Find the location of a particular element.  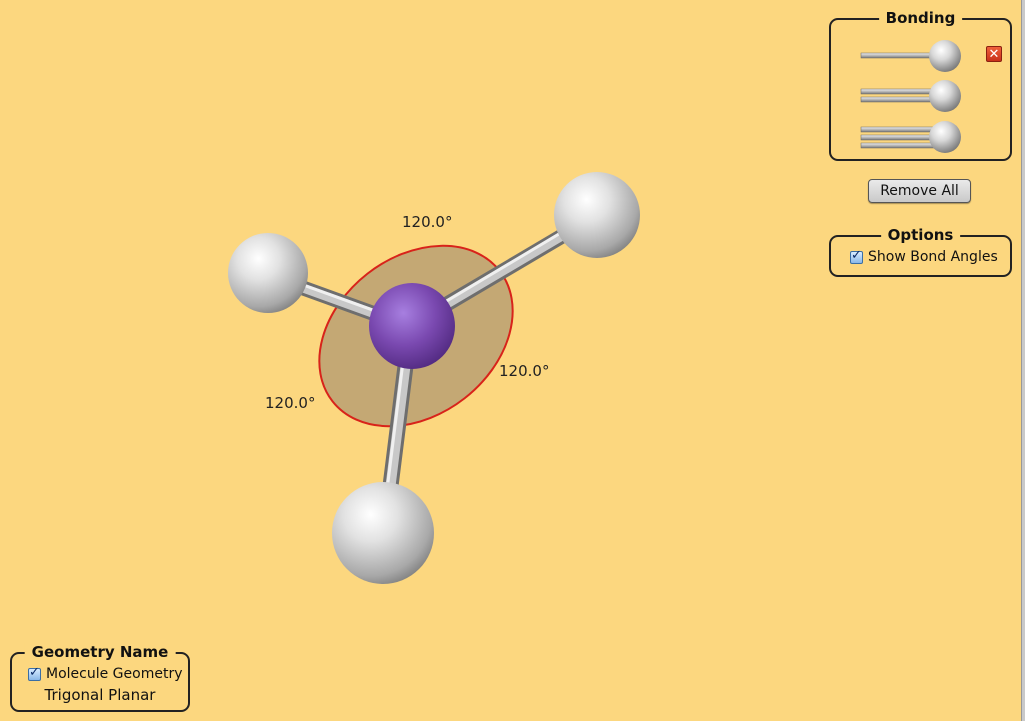

molecule-geometry-checkbox is located at coordinates (34, 673).